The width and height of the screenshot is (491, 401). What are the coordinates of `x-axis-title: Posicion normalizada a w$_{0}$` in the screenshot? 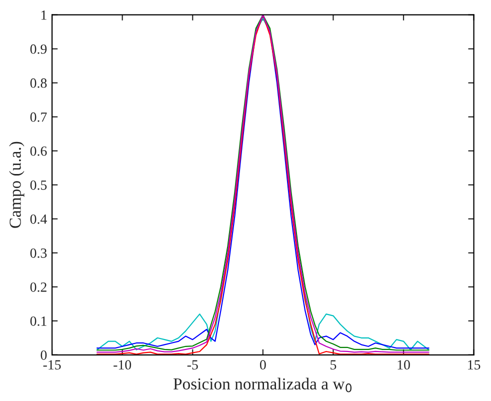 It's located at (262, 385).